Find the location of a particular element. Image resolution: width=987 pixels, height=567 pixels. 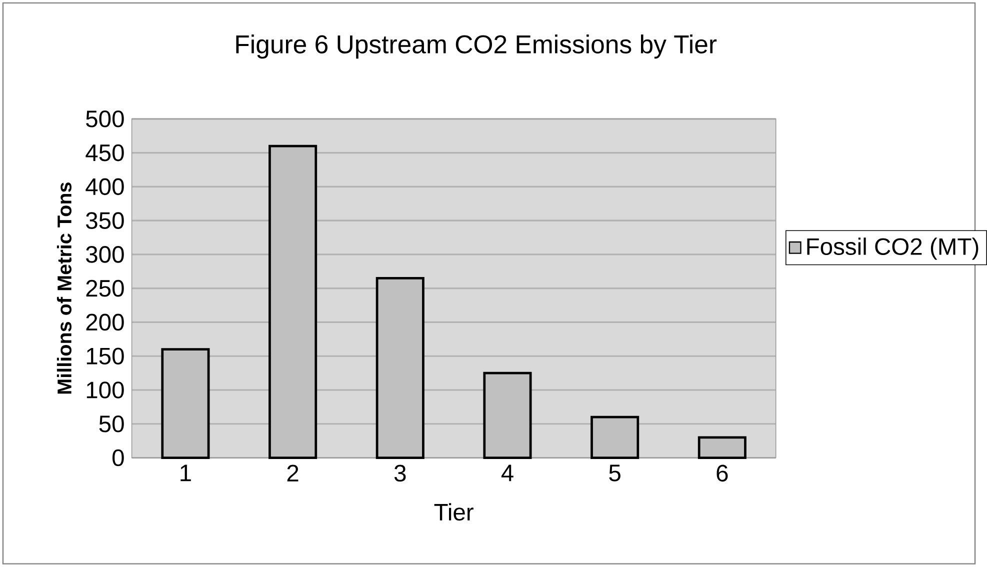

y-tick-label: 500 is located at coordinates (105, 119).